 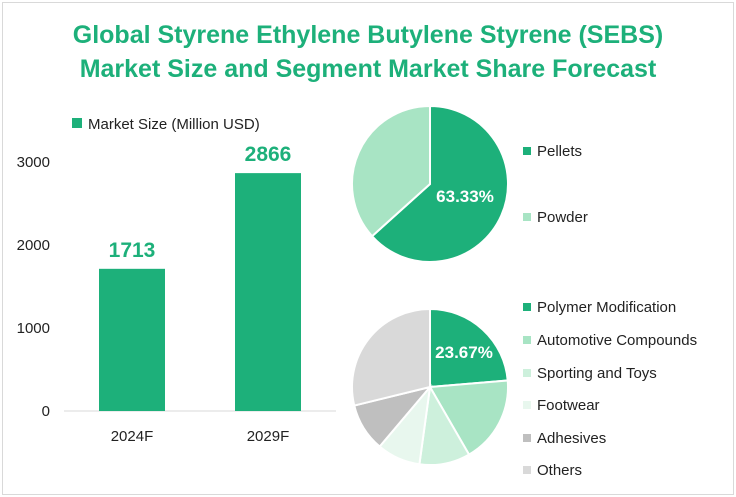 I want to click on legend-label-sporting-and-toys: Sporting and Toys, so click(x=597, y=373).